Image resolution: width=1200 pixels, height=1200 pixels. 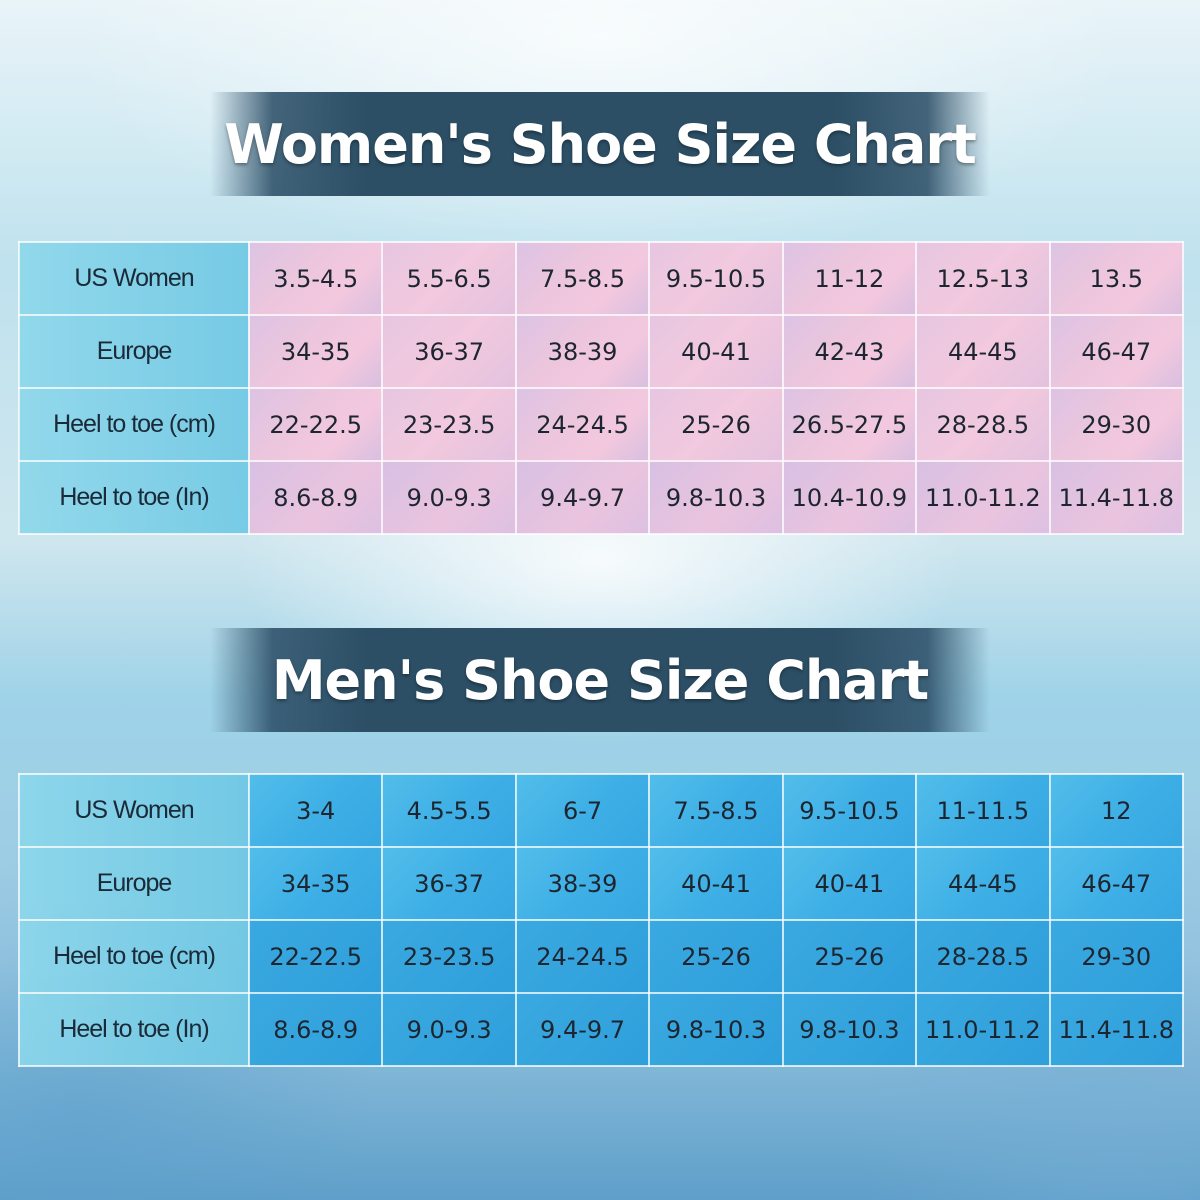 I want to click on size-cell: 42-43, so click(x=849, y=351).